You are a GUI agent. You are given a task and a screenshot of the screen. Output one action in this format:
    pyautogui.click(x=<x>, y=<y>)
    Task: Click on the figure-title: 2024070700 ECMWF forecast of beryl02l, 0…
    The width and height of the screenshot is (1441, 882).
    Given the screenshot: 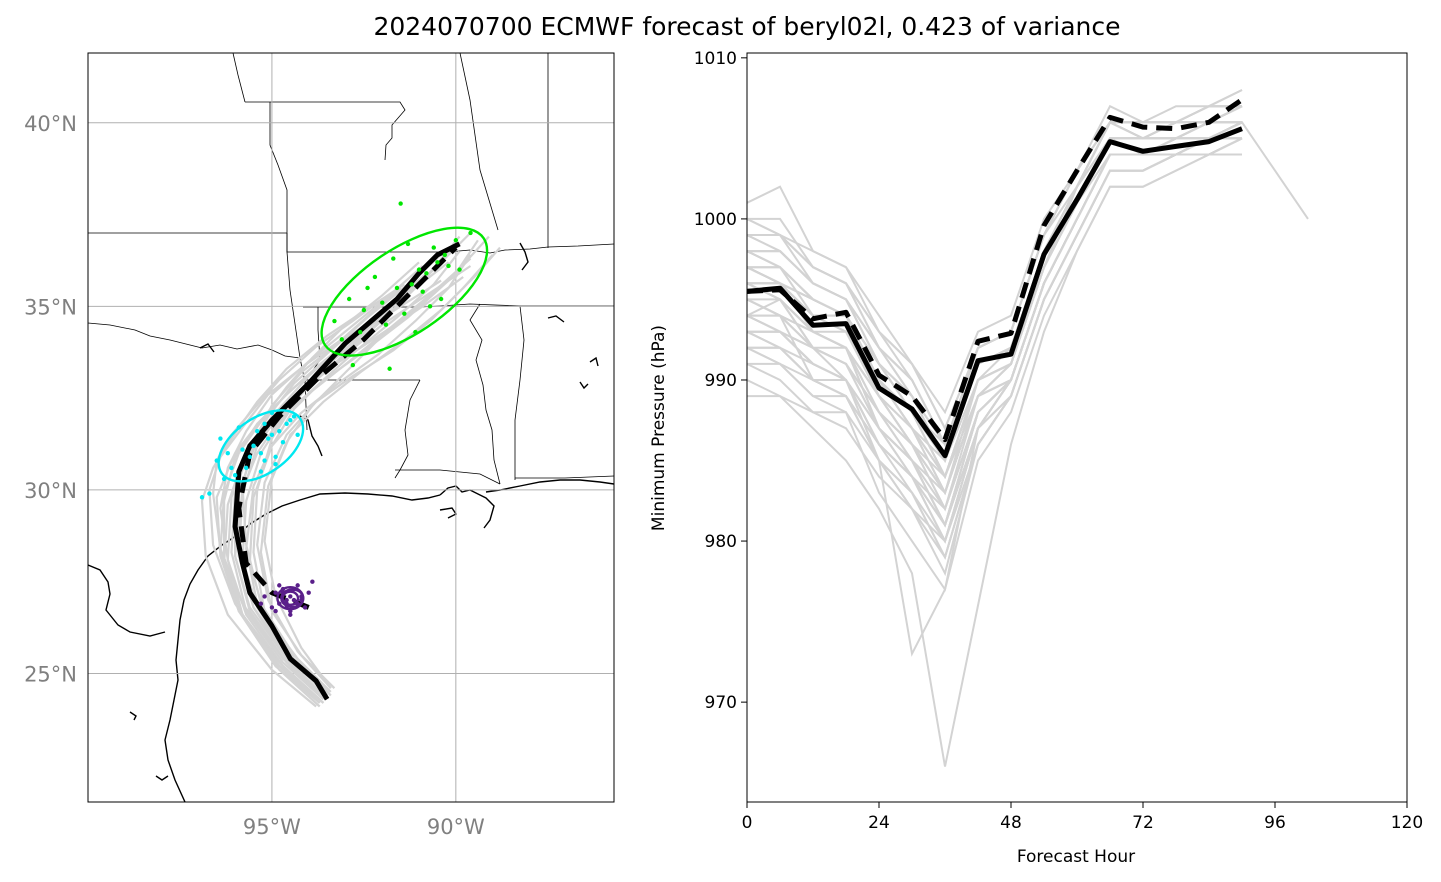 What is the action you would take?
    pyautogui.click(x=747, y=26)
    